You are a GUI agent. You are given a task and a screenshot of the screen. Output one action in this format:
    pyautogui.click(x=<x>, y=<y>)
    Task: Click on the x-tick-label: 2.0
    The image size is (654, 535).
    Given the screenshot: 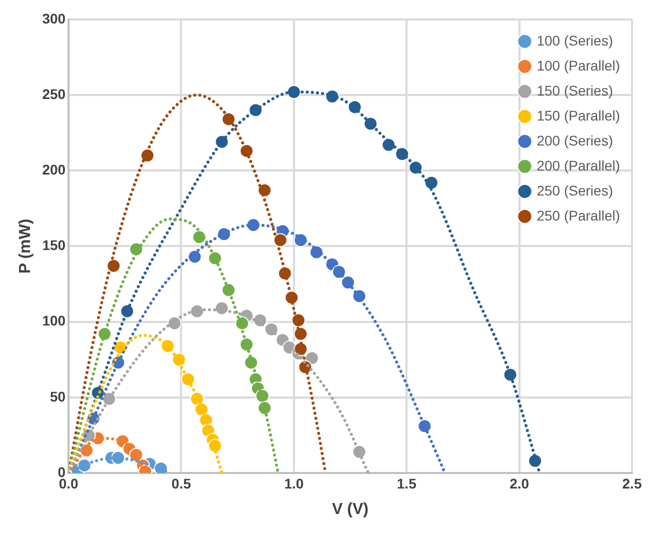 What is the action you would take?
    pyautogui.click(x=520, y=483)
    